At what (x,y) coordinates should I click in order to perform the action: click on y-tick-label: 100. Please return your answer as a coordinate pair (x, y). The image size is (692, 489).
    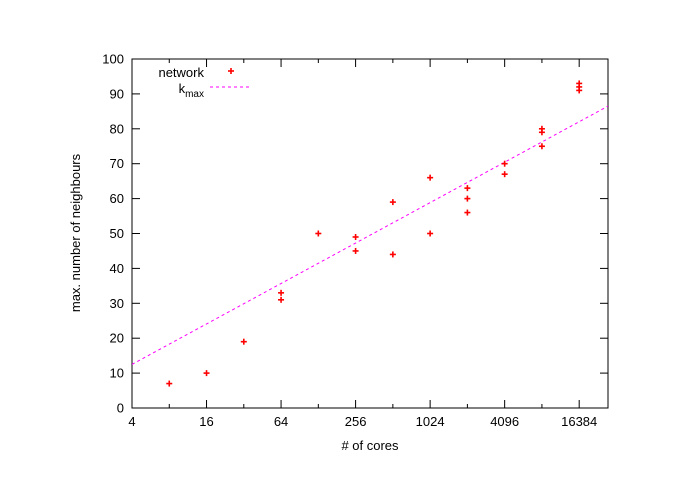
    Looking at the image, I should click on (113, 59).